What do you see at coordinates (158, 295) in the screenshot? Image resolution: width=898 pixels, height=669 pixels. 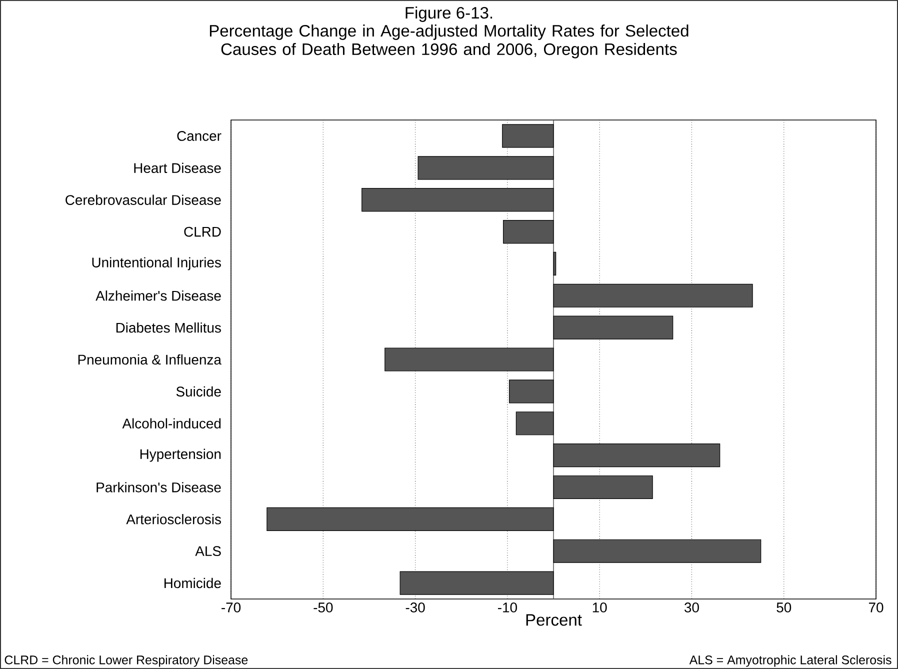 I see `y-tick-label: Alzheimer's Disease` at bounding box center [158, 295].